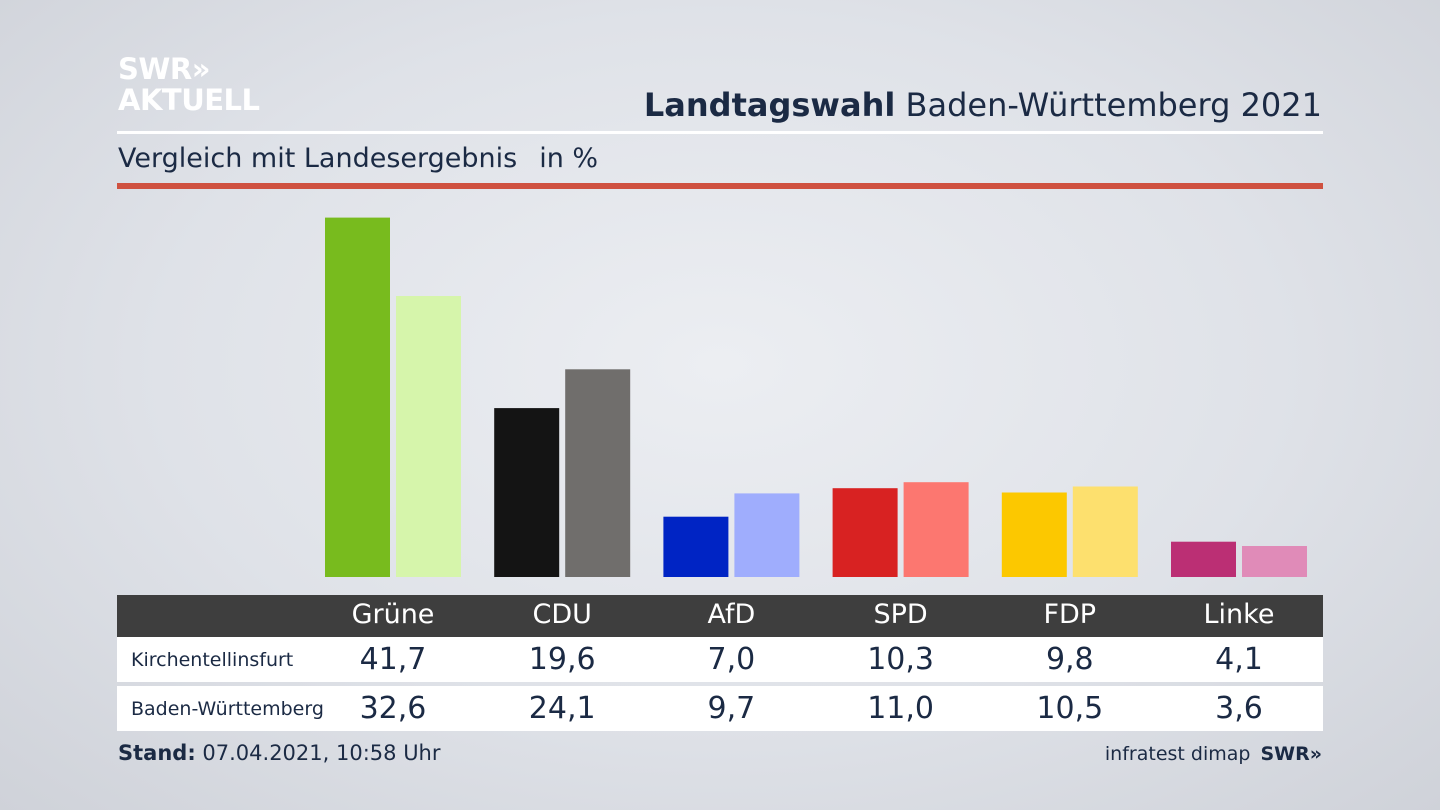  I want to click on value-cell: 9,8, so click(1069, 659).